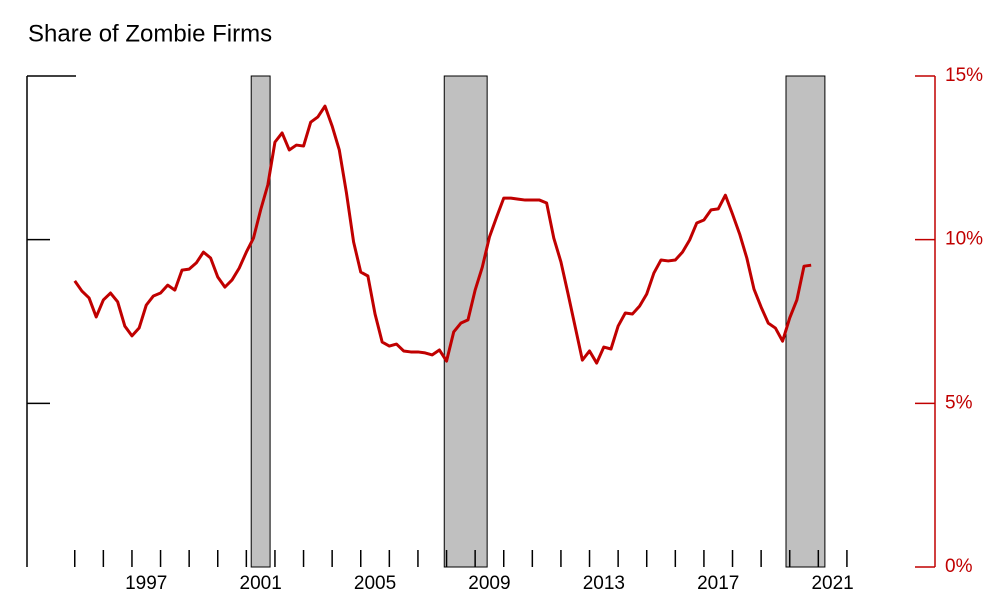 The image size is (1000, 610). Describe the element at coordinates (150, 33) in the screenshot. I see `chart-title: Share of Zombie Firms` at that location.